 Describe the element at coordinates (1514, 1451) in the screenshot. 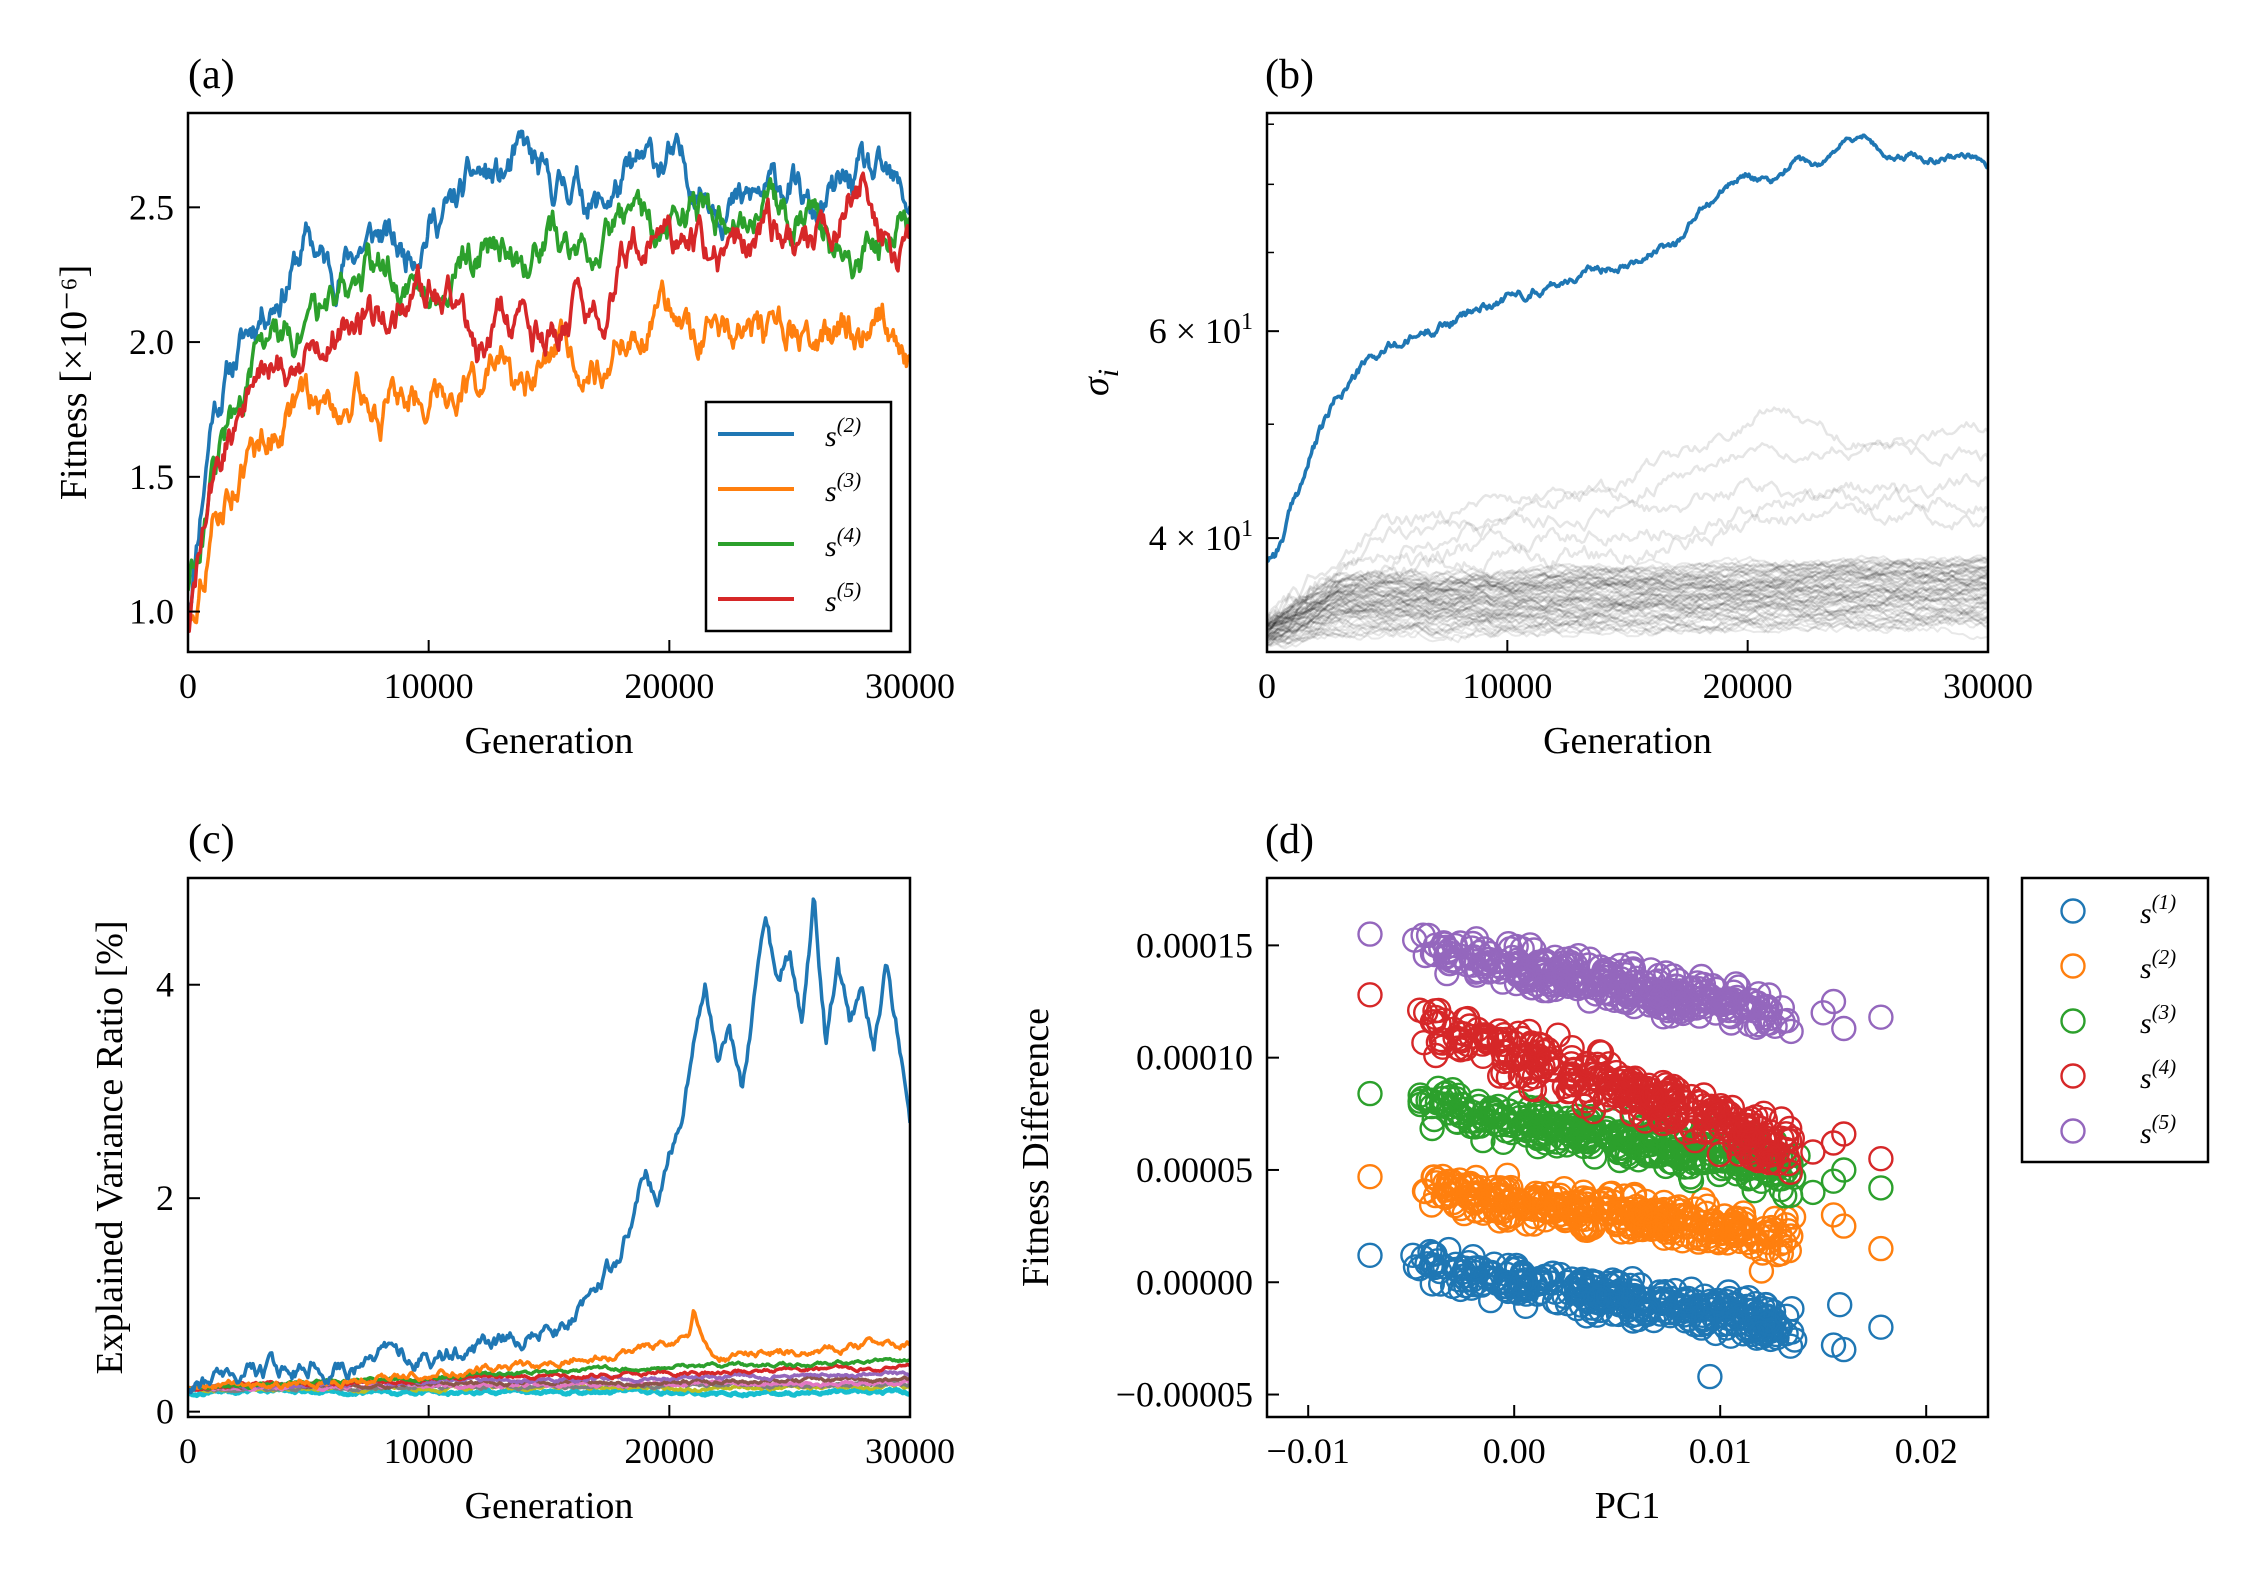

I see `panel-d-xtick-label: 0.00` at that location.